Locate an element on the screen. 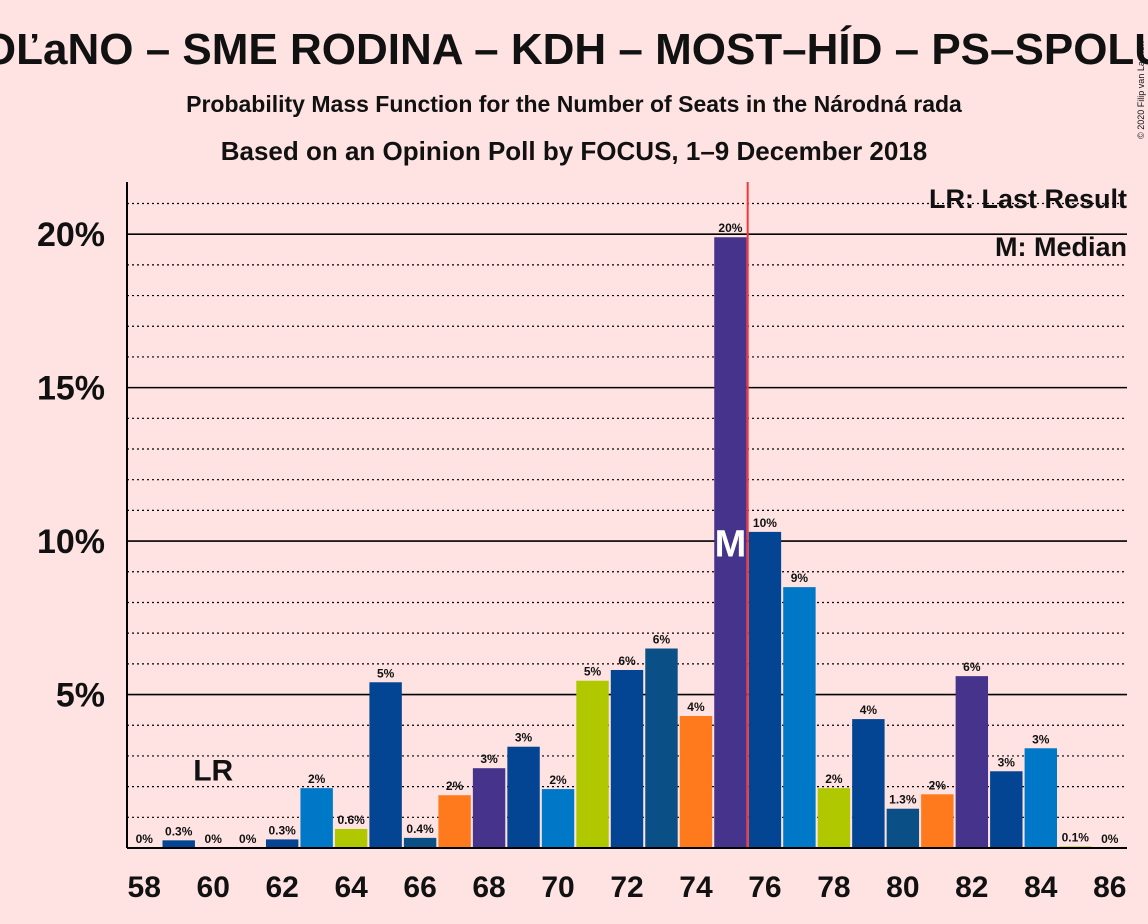  bar-label-seats-62: 0.3% is located at coordinates (282, 830).